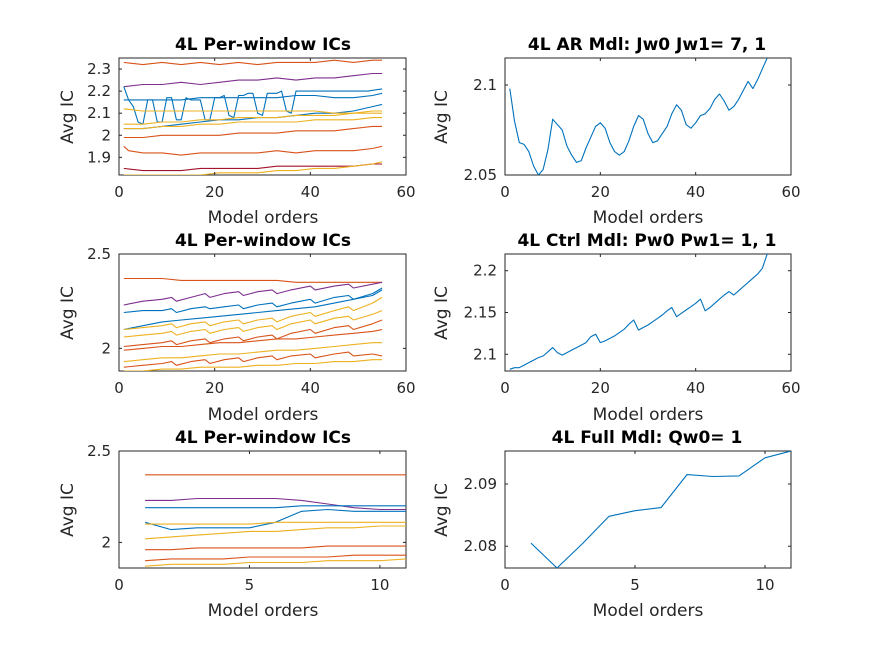  What do you see at coordinates (480, 313) in the screenshot?
I see `y-tick-label: 2.15` at bounding box center [480, 313].